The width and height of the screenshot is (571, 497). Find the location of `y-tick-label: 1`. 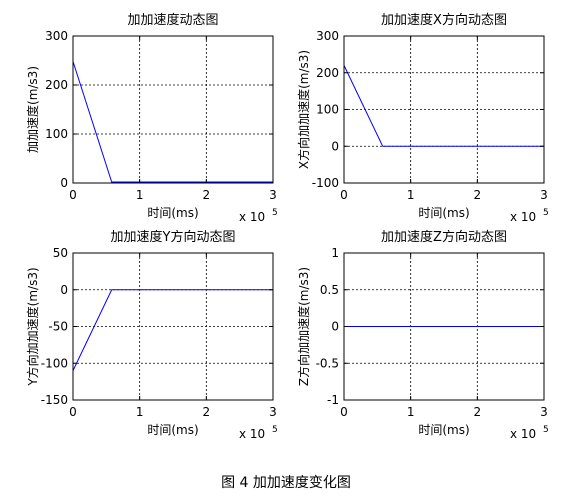

y-tick-label: 1 is located at coordinates (335, 253).